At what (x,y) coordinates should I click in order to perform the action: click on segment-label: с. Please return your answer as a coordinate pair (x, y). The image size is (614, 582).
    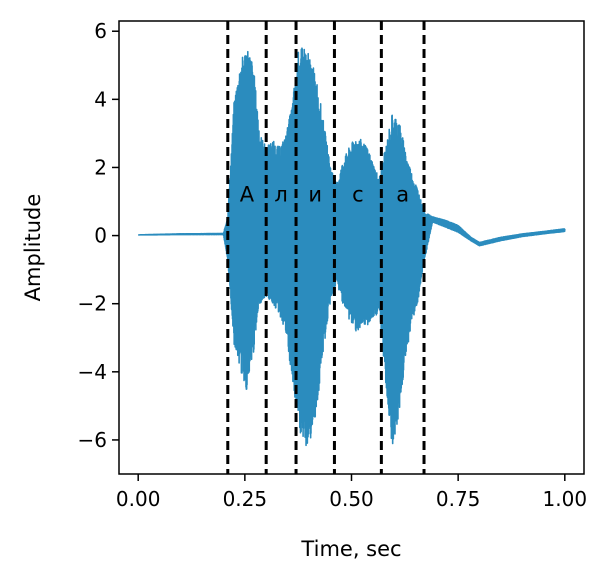
    Looking at the image, I should click on (358, 195).